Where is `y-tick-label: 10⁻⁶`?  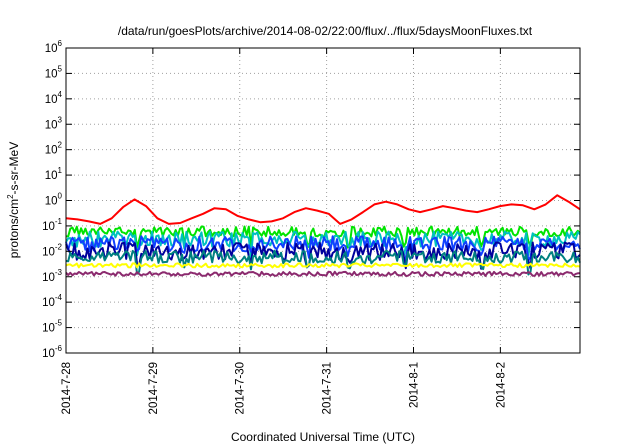
y-tick-label: 10⁻⁶ is located at coordinates (52, 352).